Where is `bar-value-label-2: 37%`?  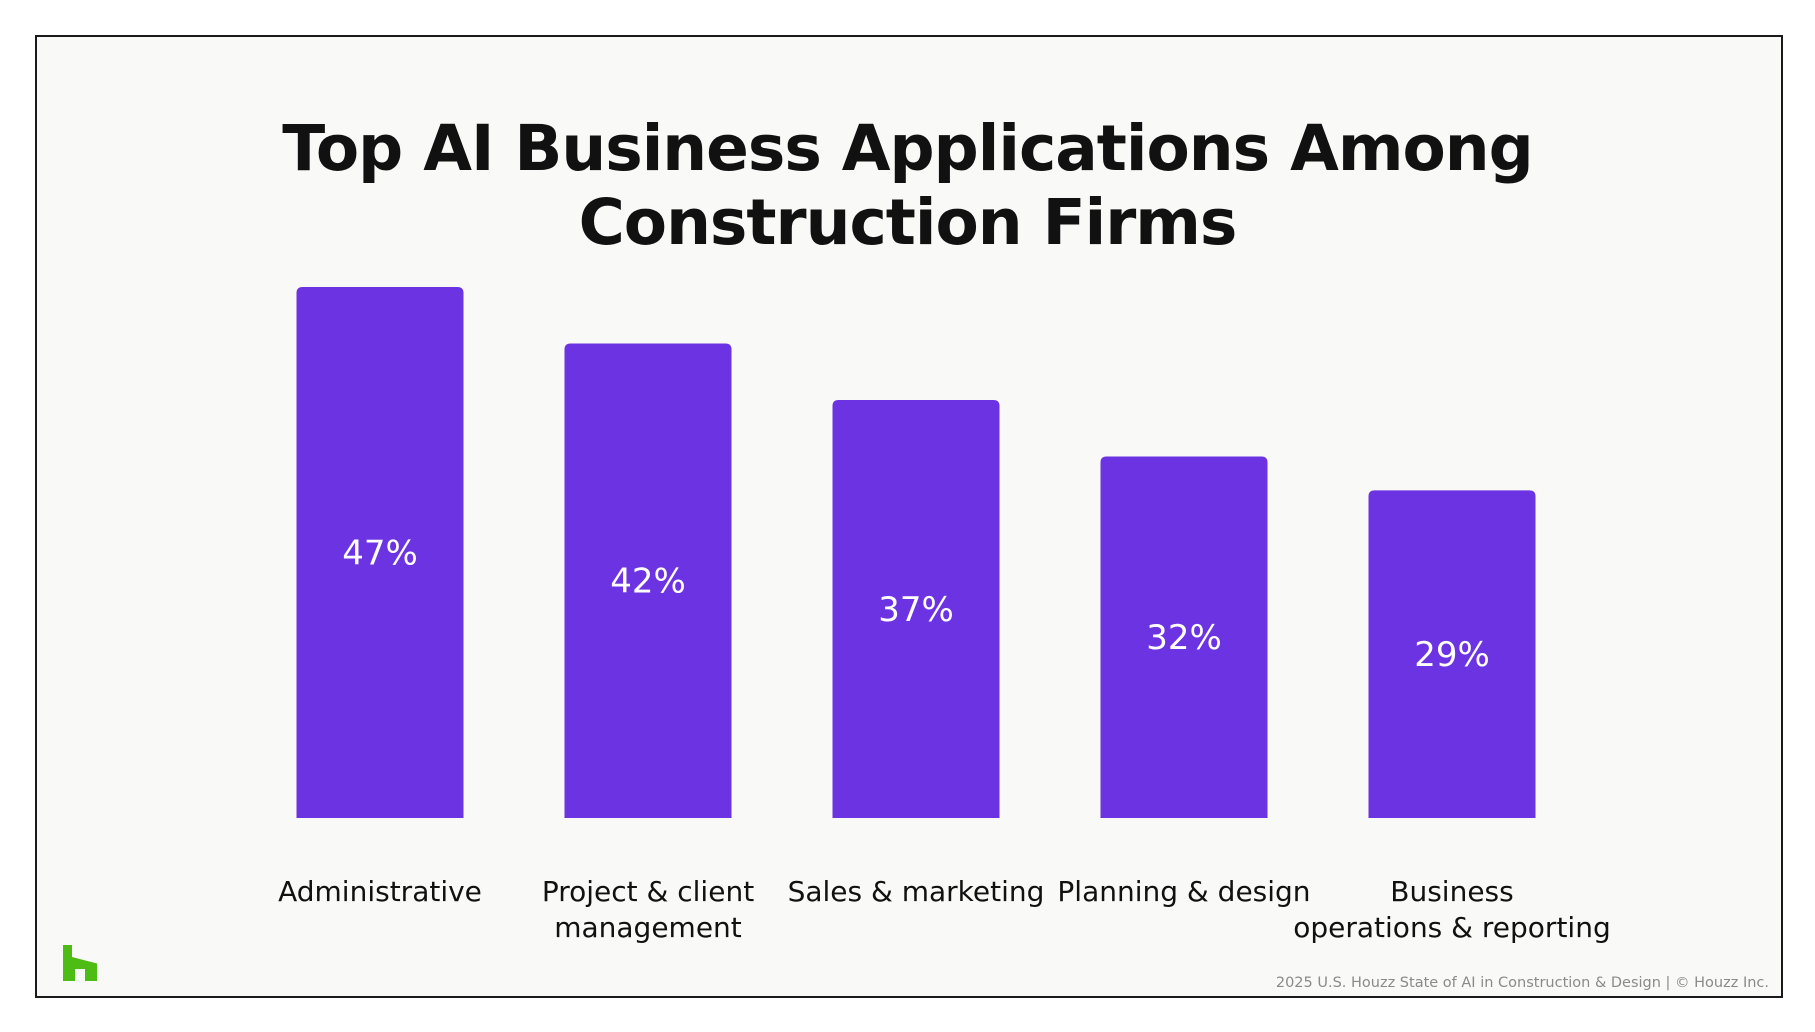 bar-value-label-2: 37% is located at coordinates (916, 610).